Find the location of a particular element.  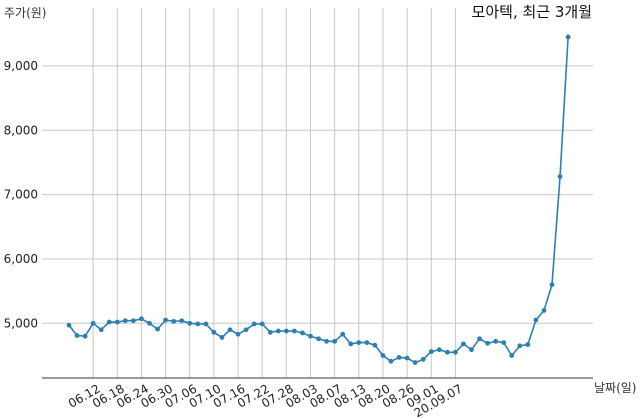

y-tick-label: 7,000 is located at coordinates (21, 195).